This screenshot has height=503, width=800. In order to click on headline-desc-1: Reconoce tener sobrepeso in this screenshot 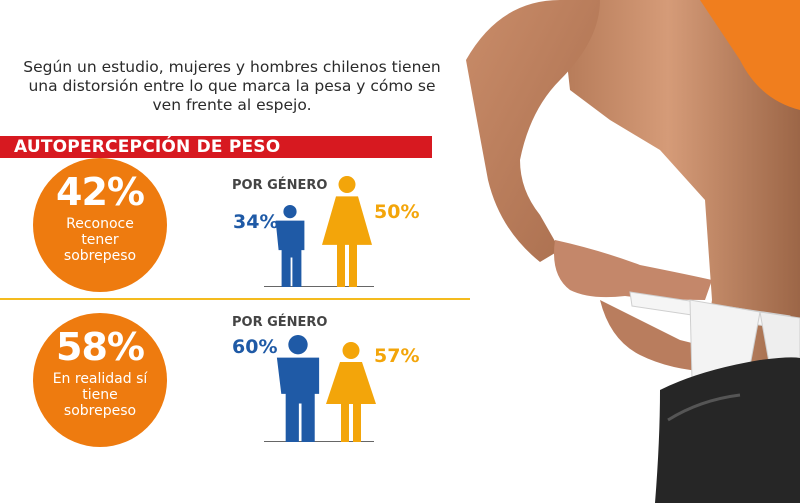, I will do `click(100, 240)`.